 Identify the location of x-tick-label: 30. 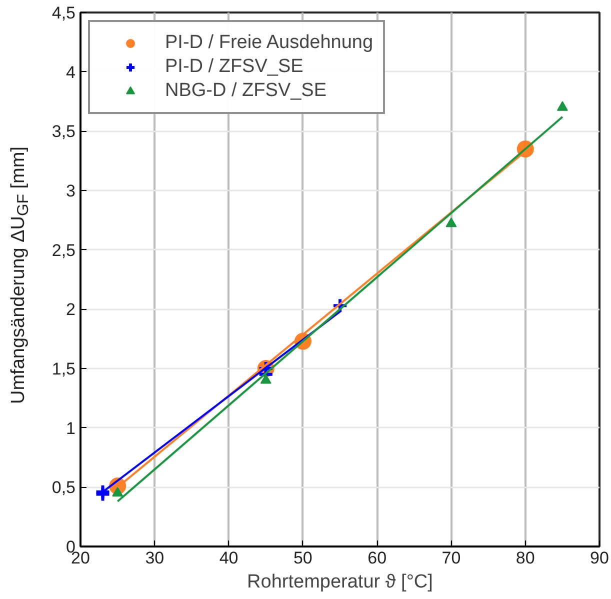
(154, 558).